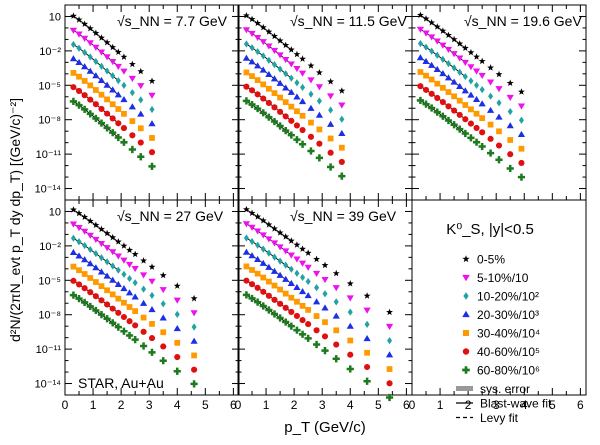  I want to click on legend-item-5: 30-40%/10⁴, so click(501, 334).